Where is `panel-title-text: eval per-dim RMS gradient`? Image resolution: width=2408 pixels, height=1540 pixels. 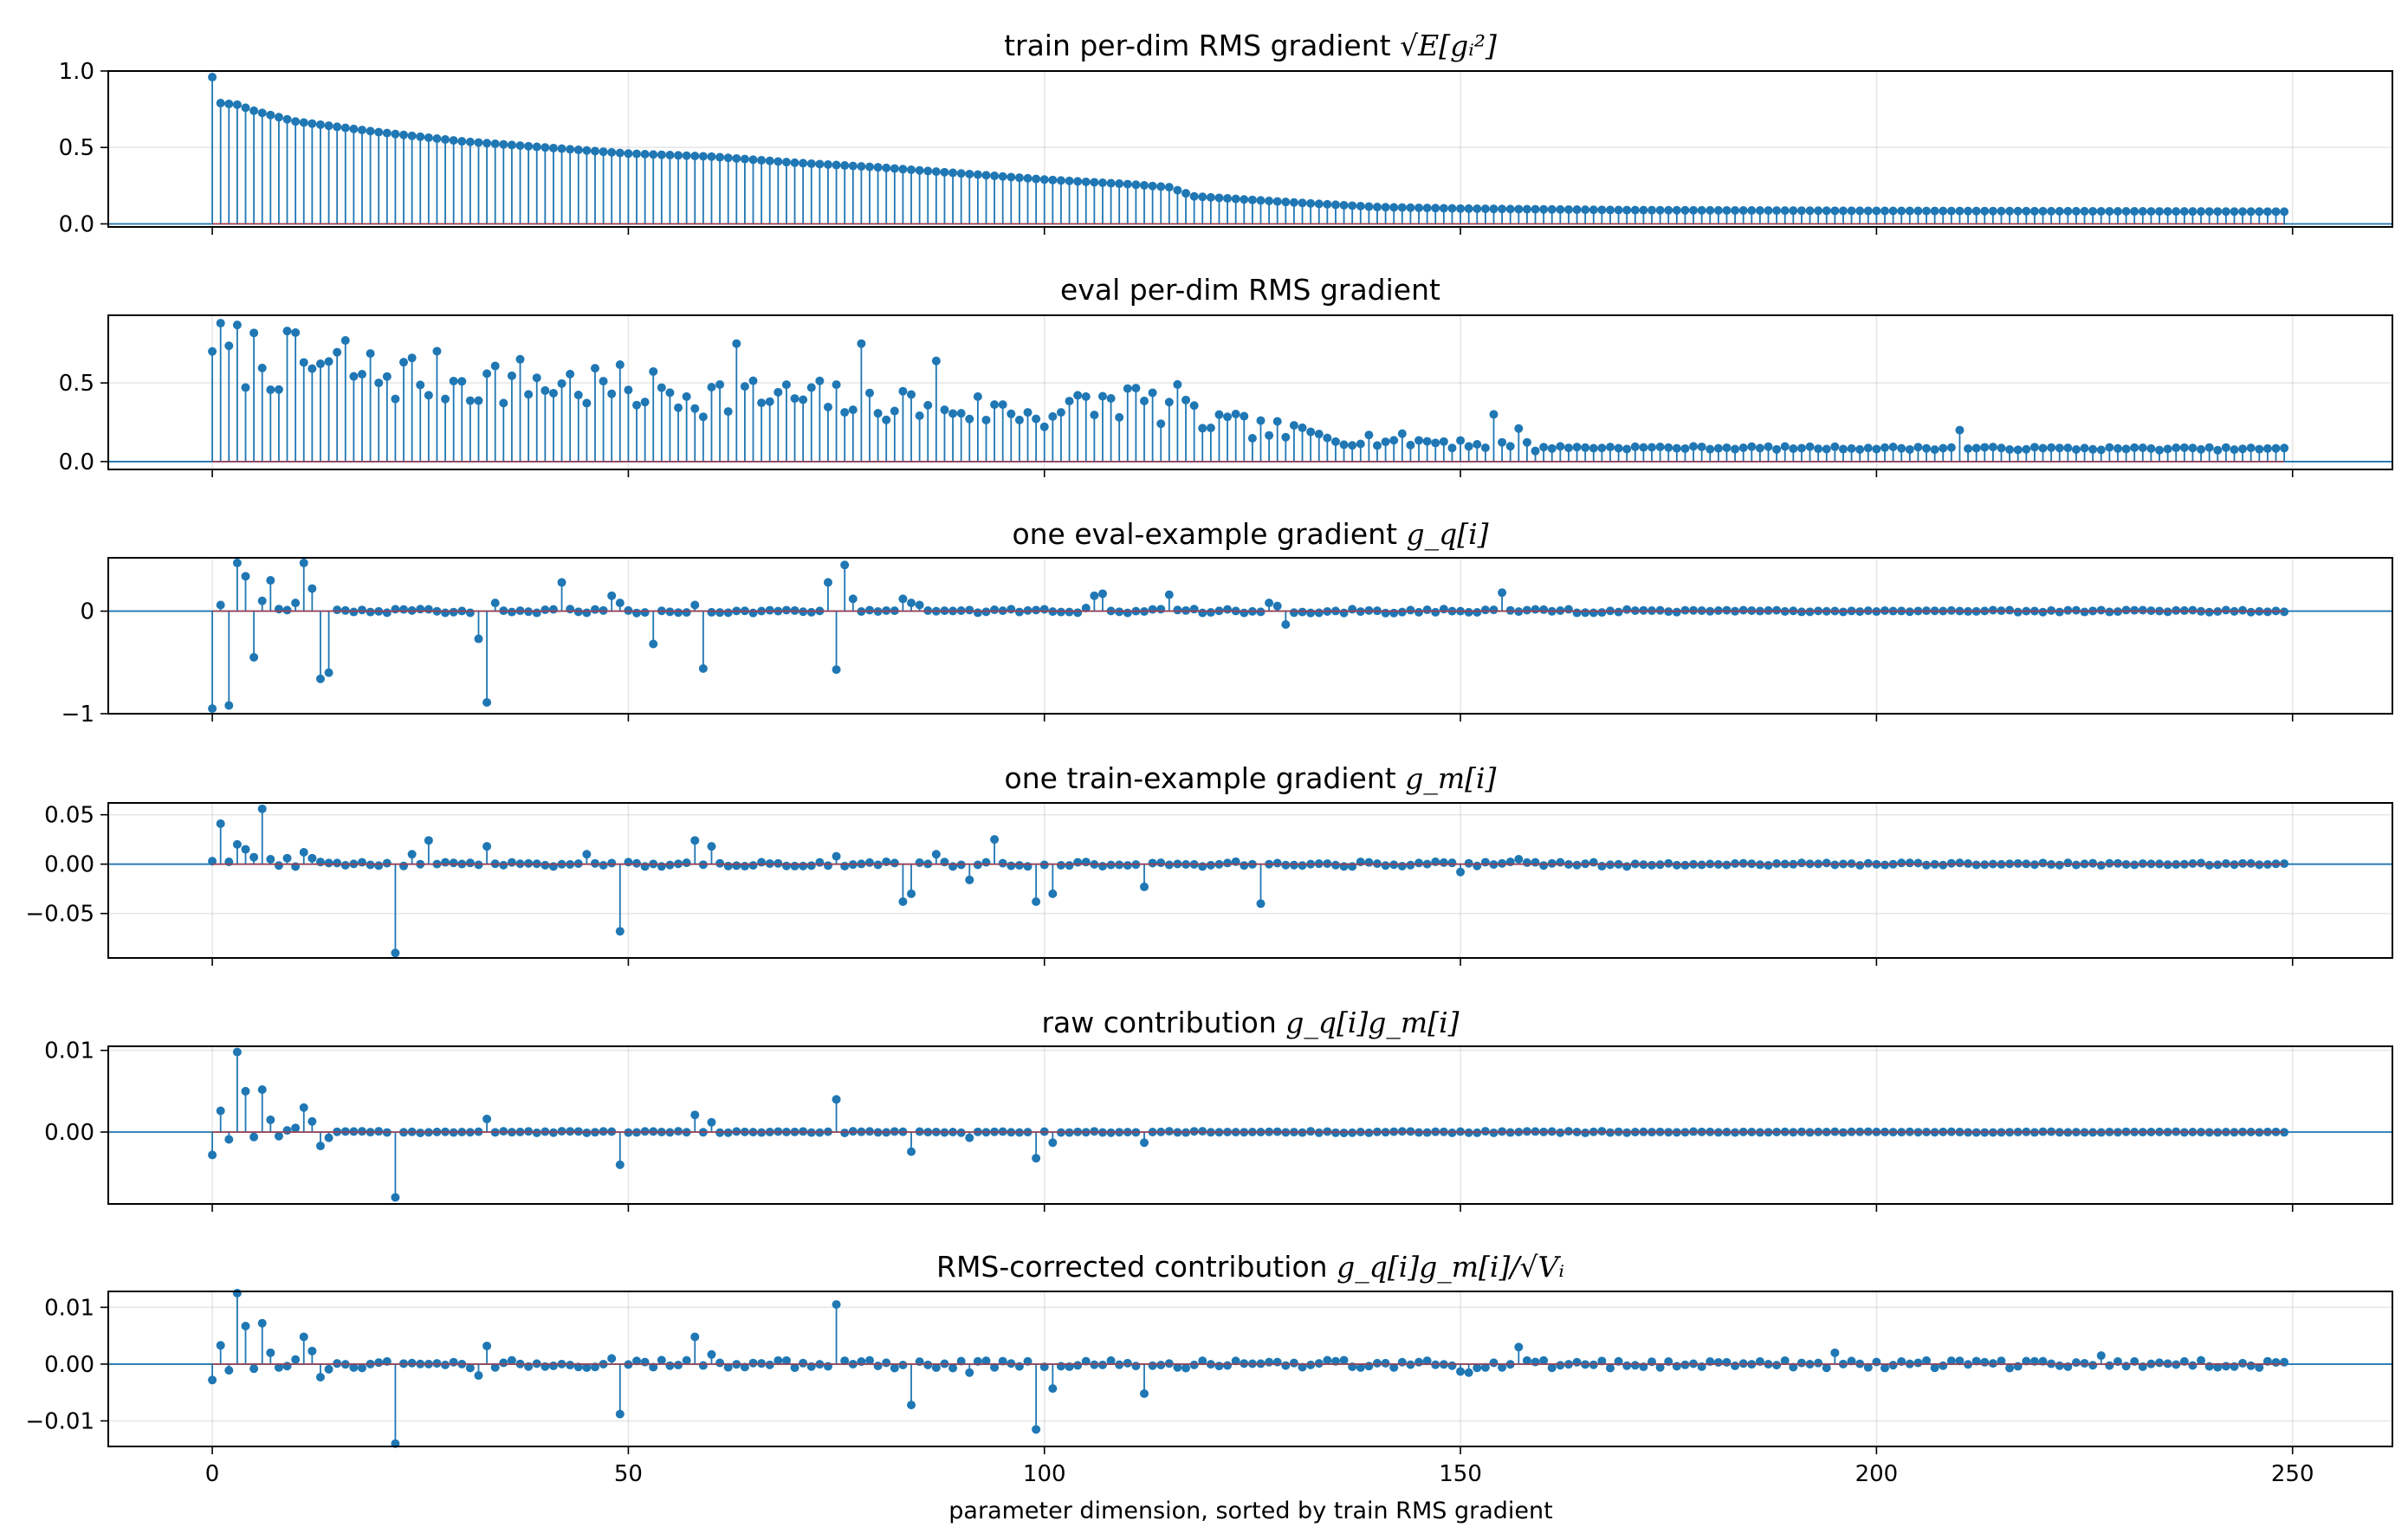
panel-title-text: eval per-dim RMS gradient is located at coordinates (1250, 290).